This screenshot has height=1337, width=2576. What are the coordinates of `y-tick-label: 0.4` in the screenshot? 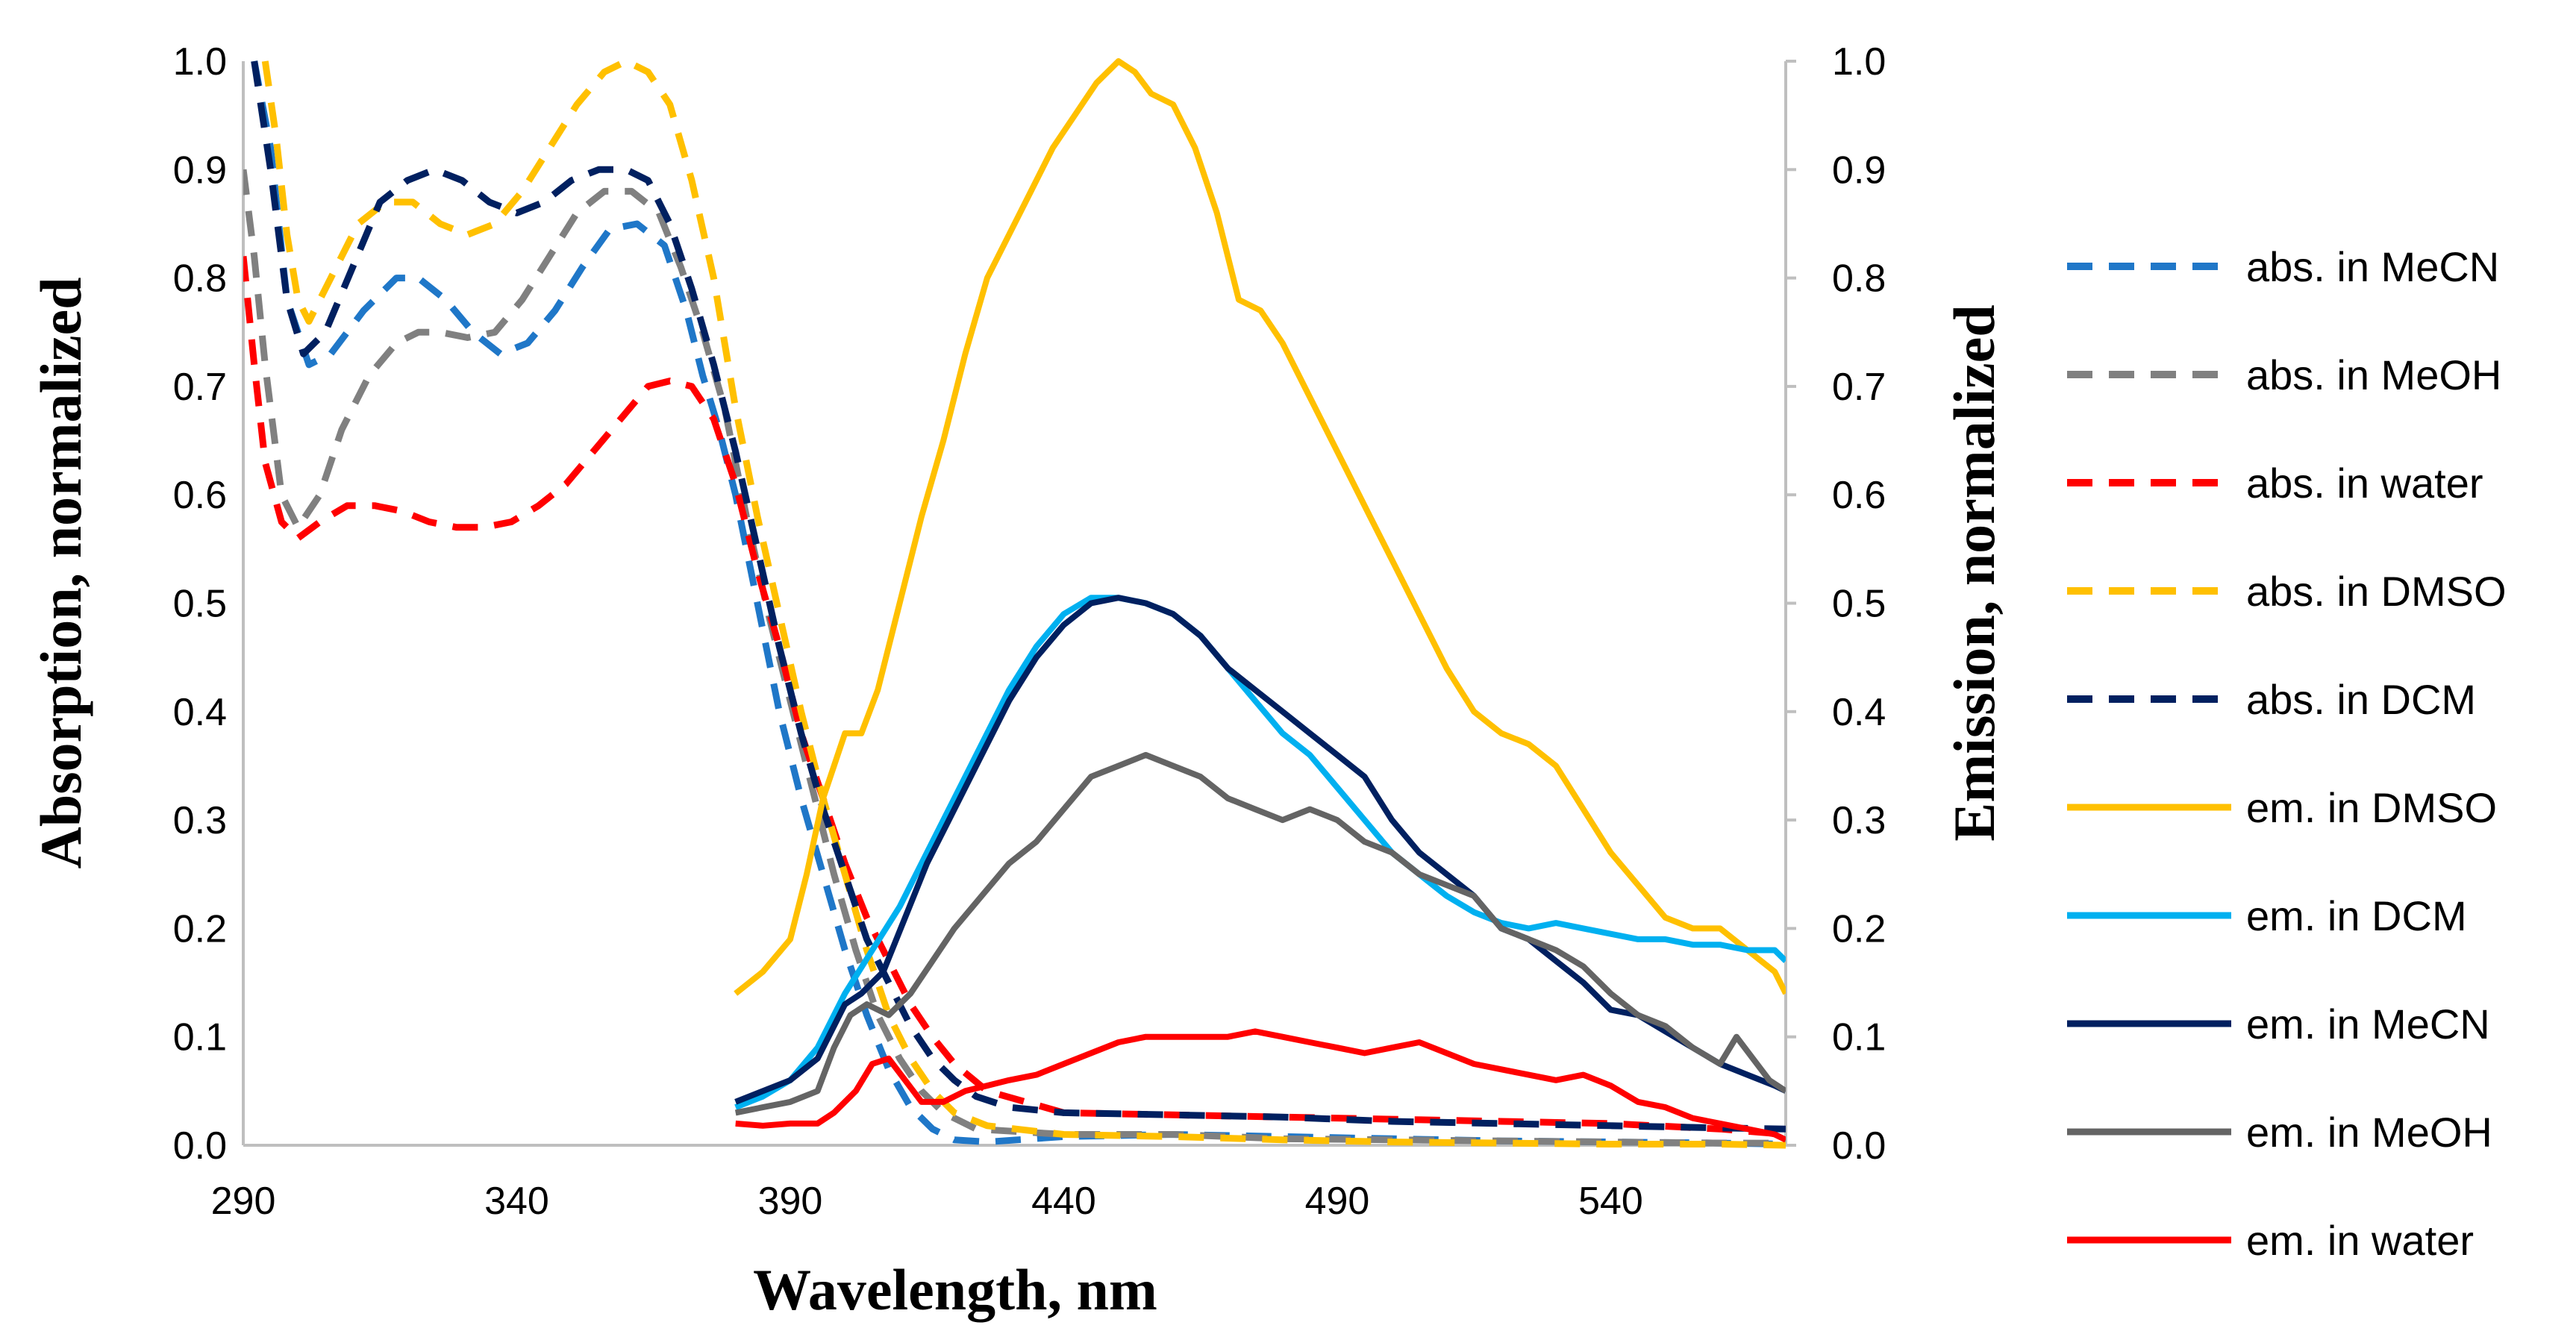 It's located at (200, 712).